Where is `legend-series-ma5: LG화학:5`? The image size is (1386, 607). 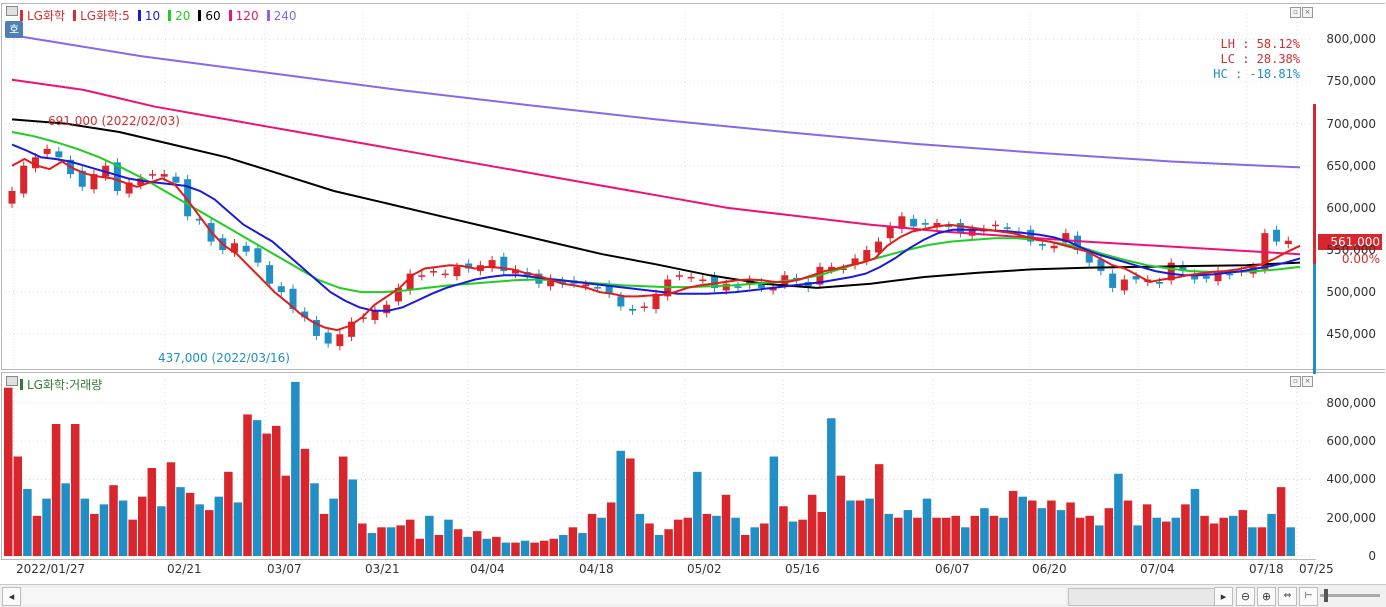
legend-series-ma5: LG화학:5 is located at coordinates (105, 16).